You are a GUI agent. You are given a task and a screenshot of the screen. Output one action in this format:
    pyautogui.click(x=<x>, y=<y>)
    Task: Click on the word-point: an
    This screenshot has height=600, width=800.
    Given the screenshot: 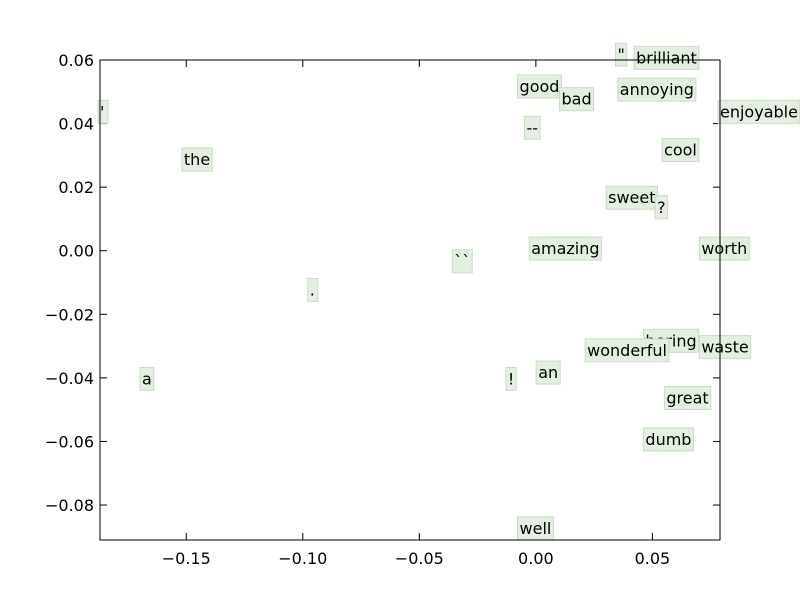 What is the action you would take?
    pyautogui.click(x=548, y=372)
    